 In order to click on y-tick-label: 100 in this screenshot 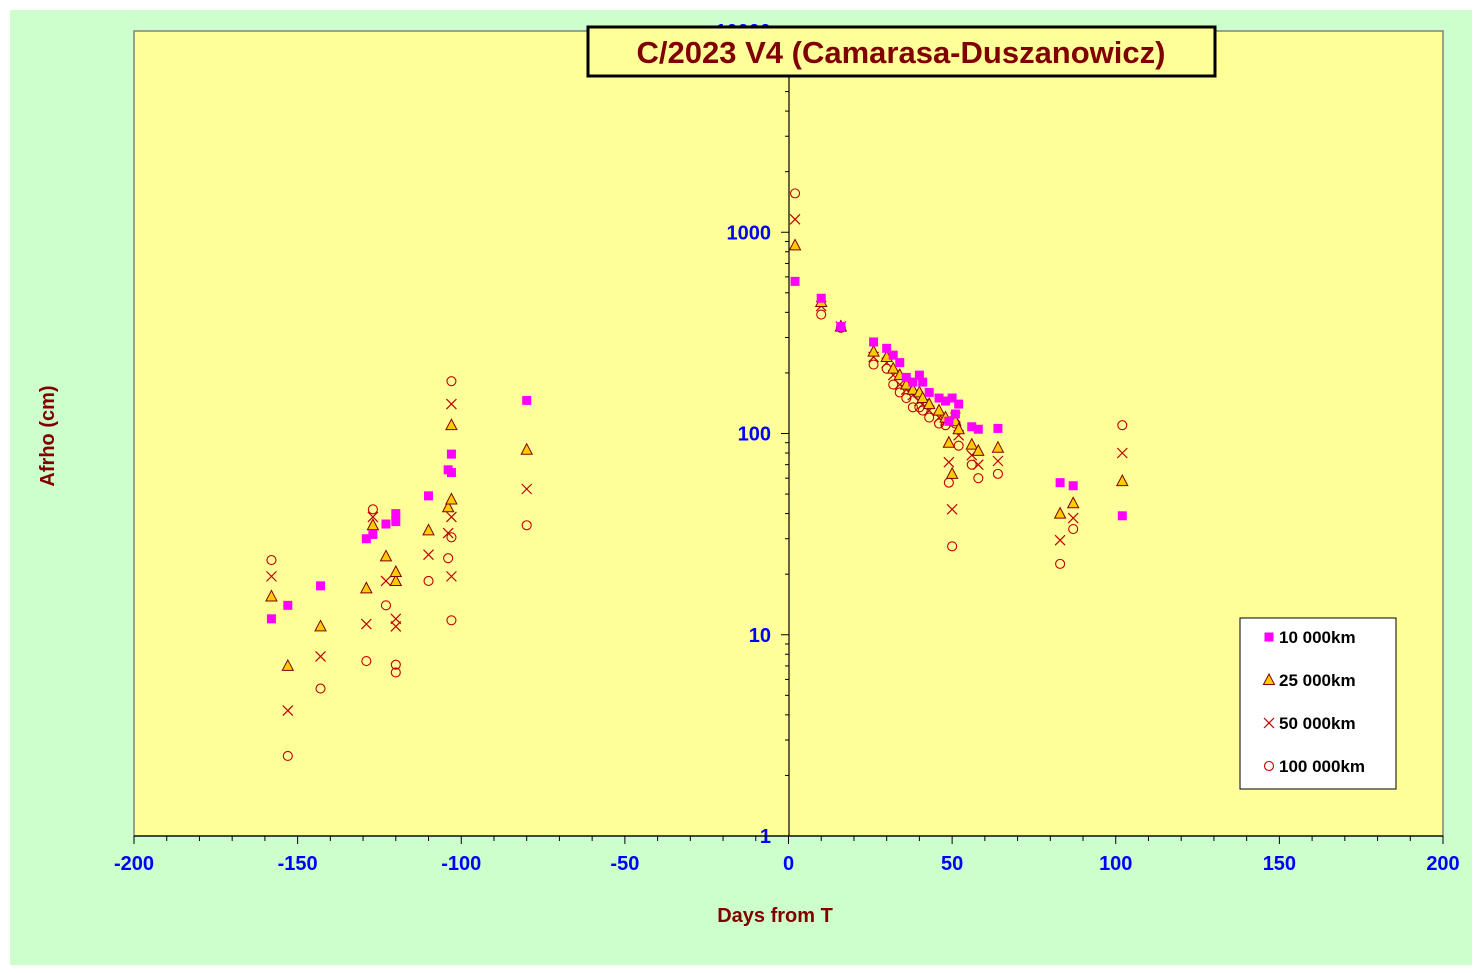, I will do `click(754, 435)`.